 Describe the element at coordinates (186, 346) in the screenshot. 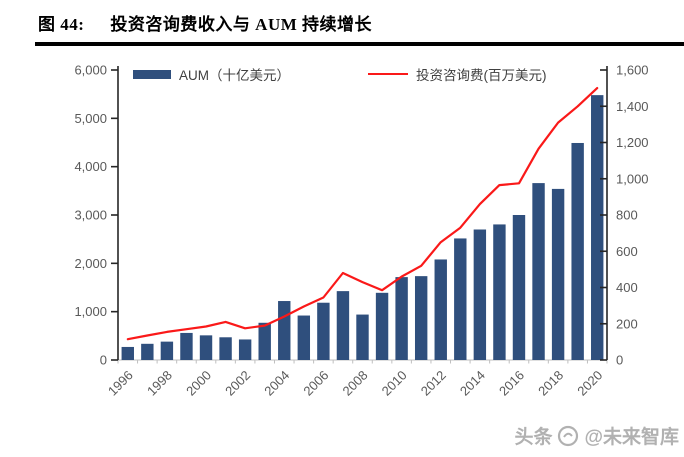

I see `bar-1999` at that location.